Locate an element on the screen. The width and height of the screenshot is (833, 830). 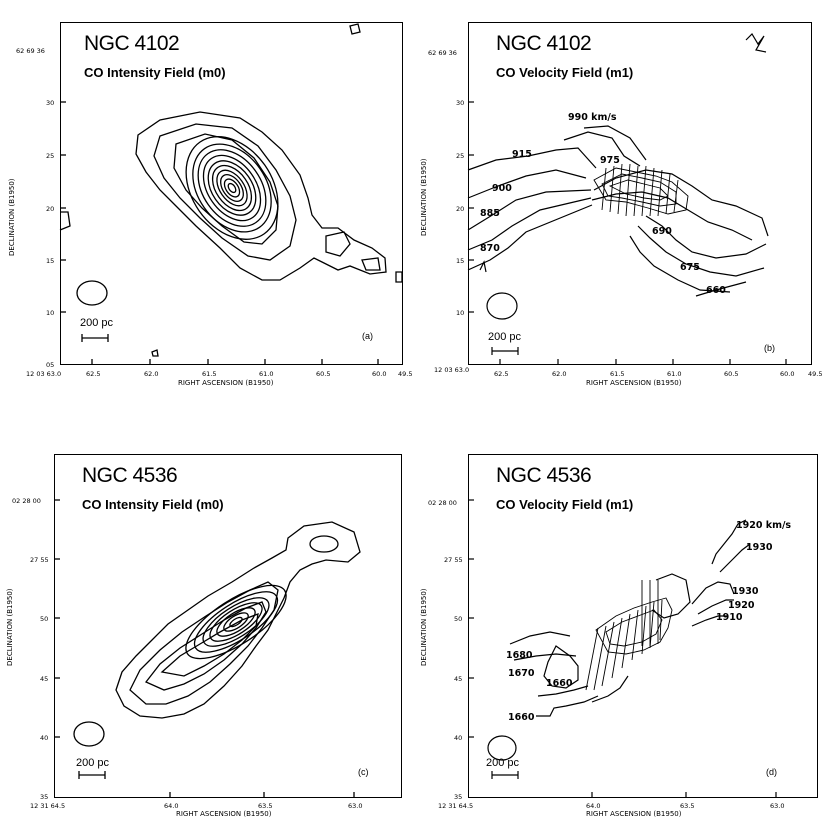
intensity-contours is located at coordinates (238, 620).